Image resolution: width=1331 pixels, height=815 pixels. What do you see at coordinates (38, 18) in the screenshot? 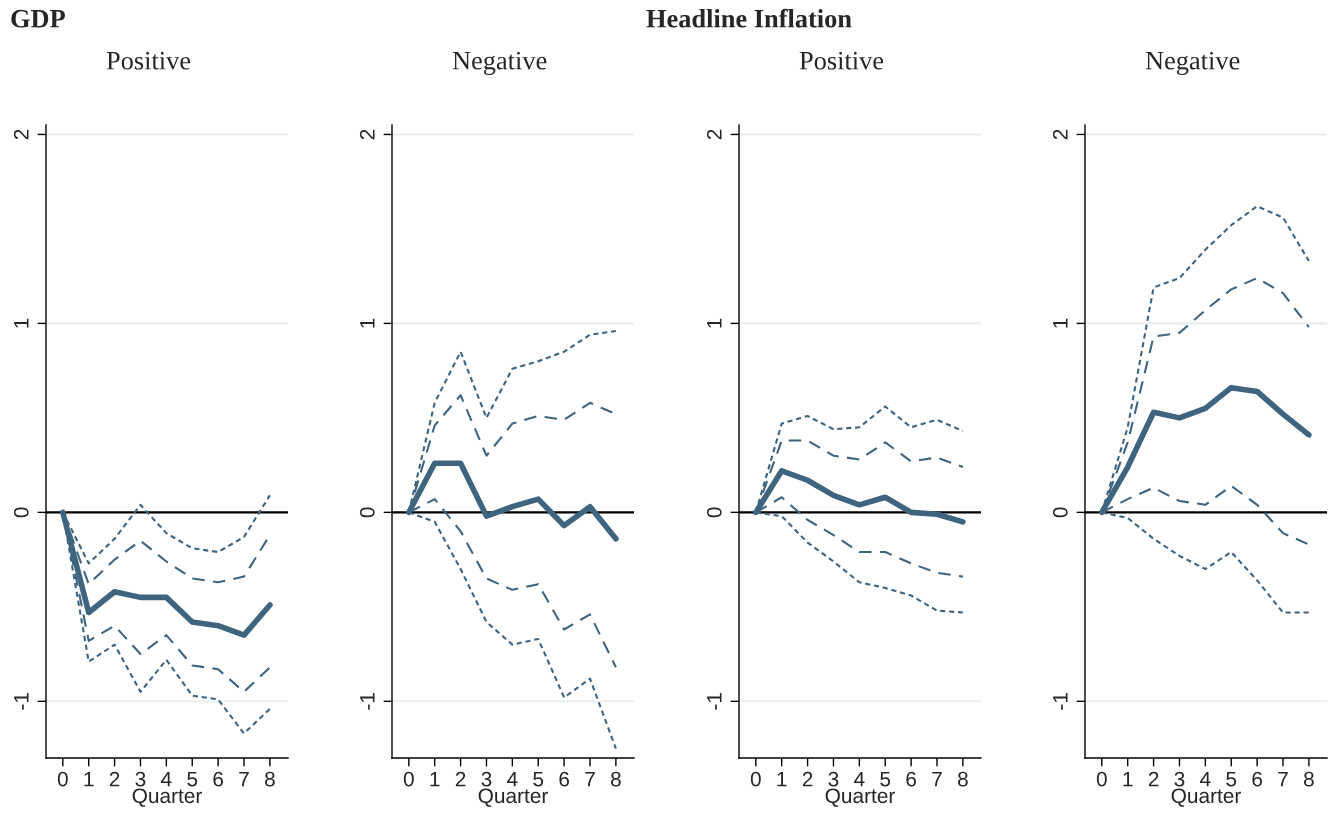
I see `chart-title: GDP` at bounding box center [38, 18].